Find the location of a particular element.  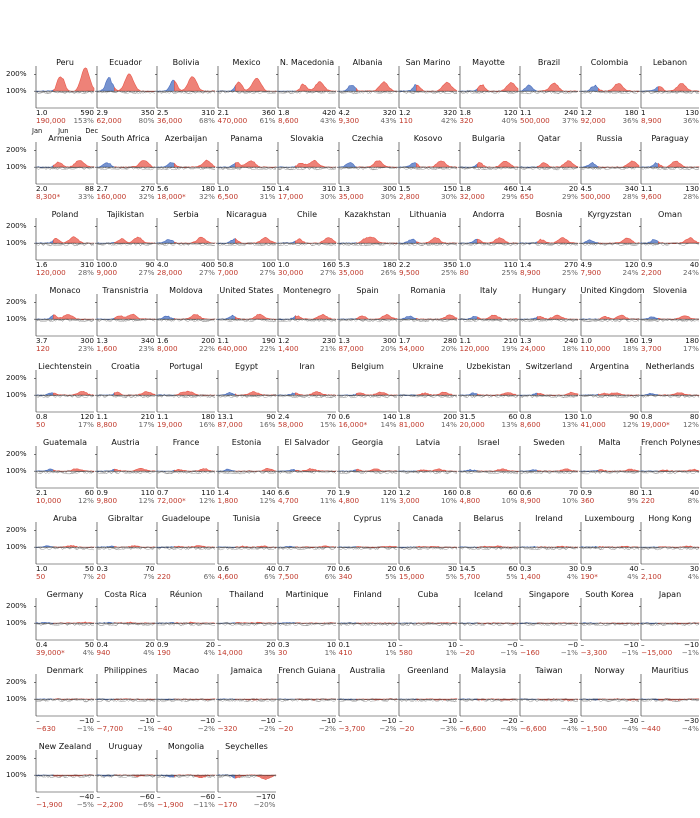

country-name: Peru is located at coordinates (65, 62).